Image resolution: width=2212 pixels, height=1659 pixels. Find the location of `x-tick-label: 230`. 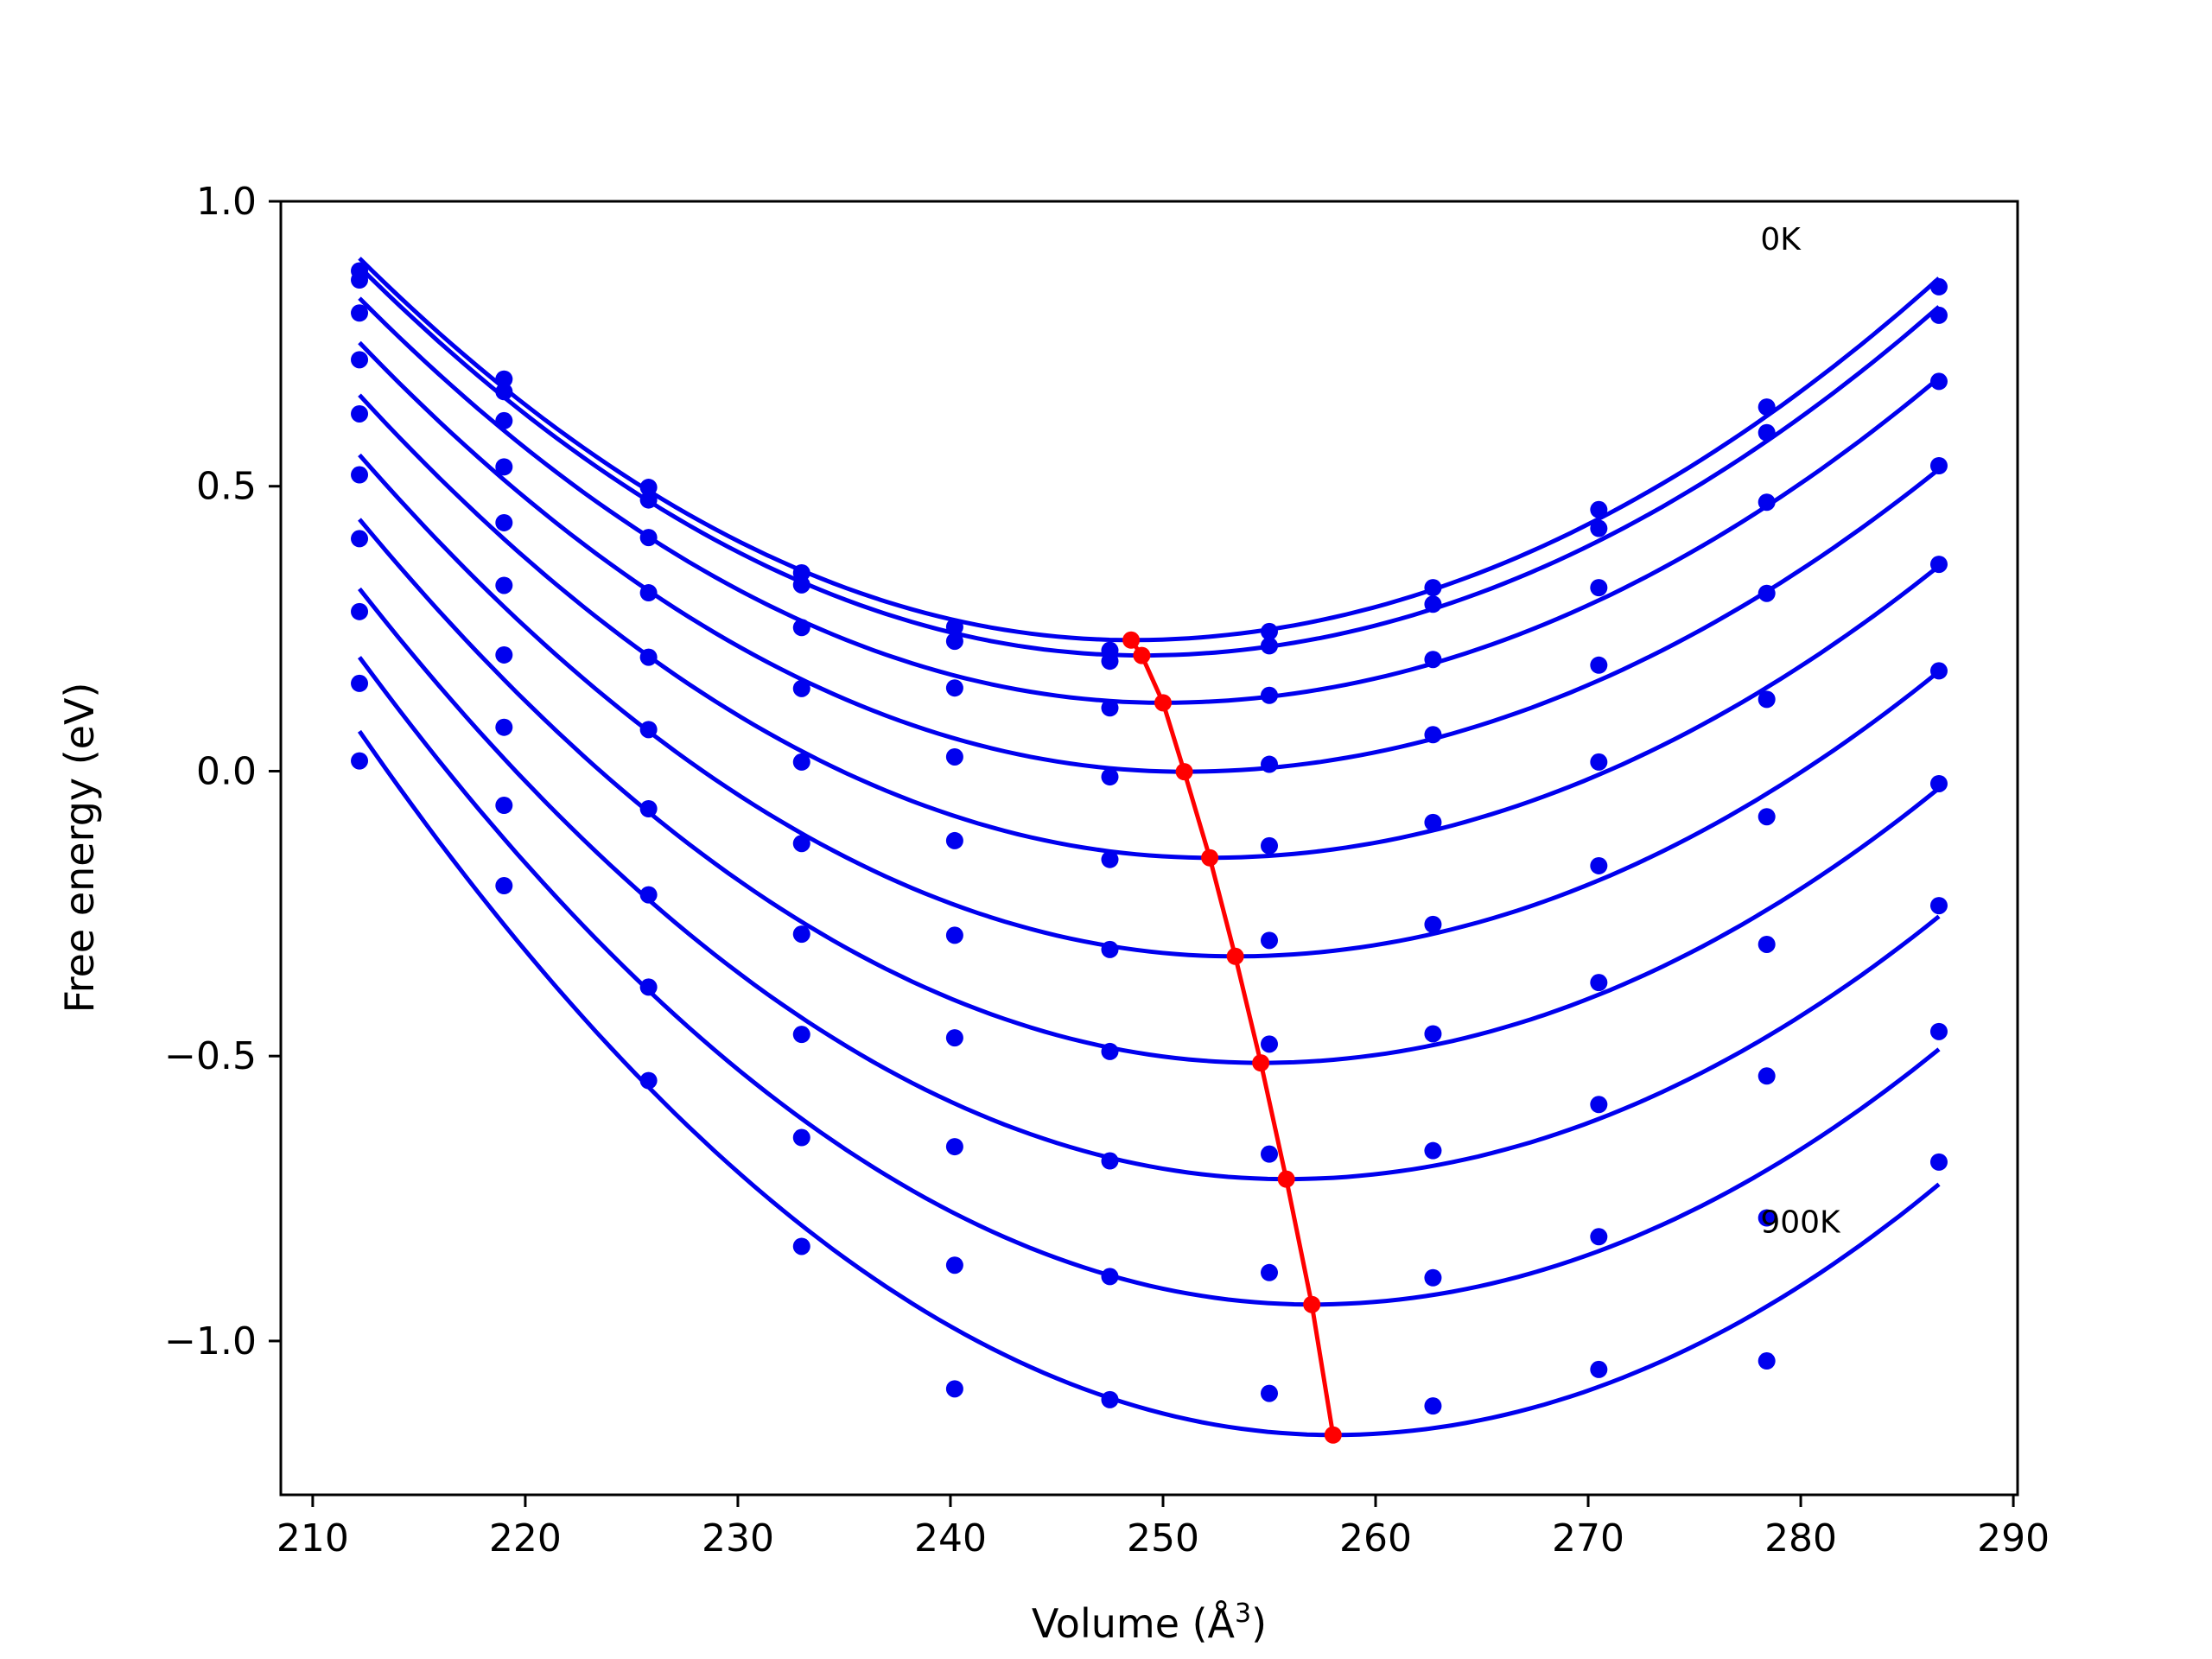

x-tick-label: 230 is located at coordinates (738, 1538).